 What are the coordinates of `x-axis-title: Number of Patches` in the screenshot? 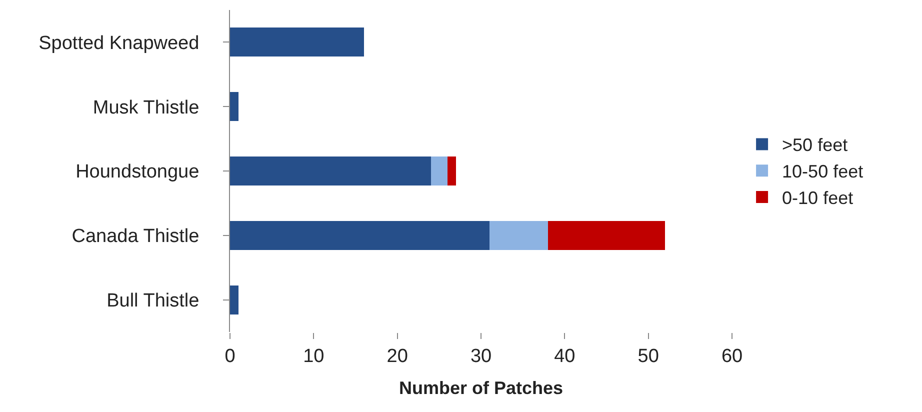 It's located at (481, 388).